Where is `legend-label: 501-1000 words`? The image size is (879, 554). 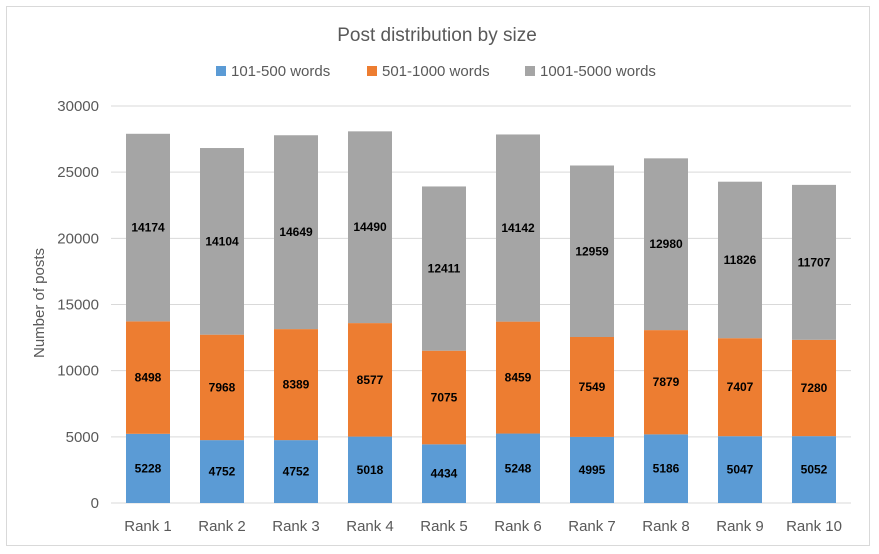
legend-label: 501-1000 words is located at coordinates (436, 71).